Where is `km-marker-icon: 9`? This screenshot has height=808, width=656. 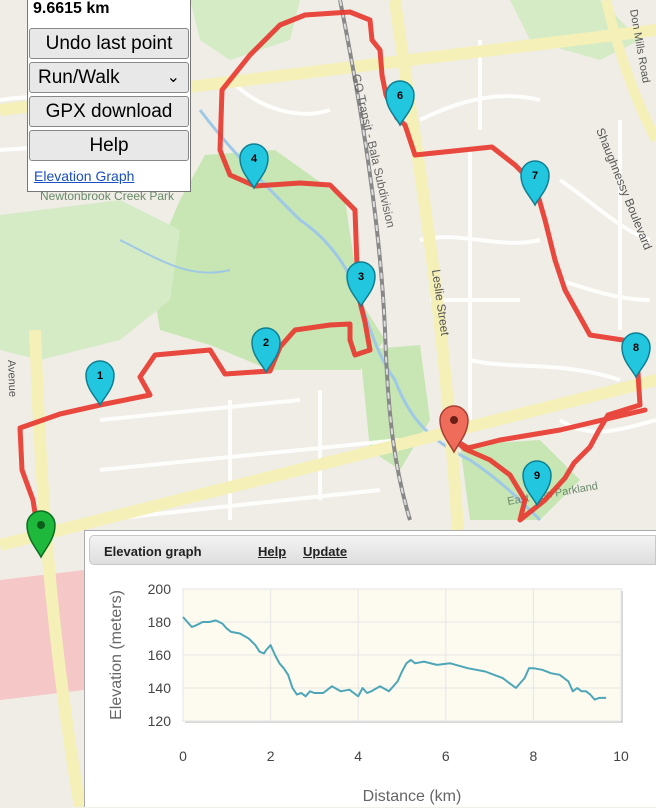 km-marker-icon: 9 is located at coordinates (537, 483).